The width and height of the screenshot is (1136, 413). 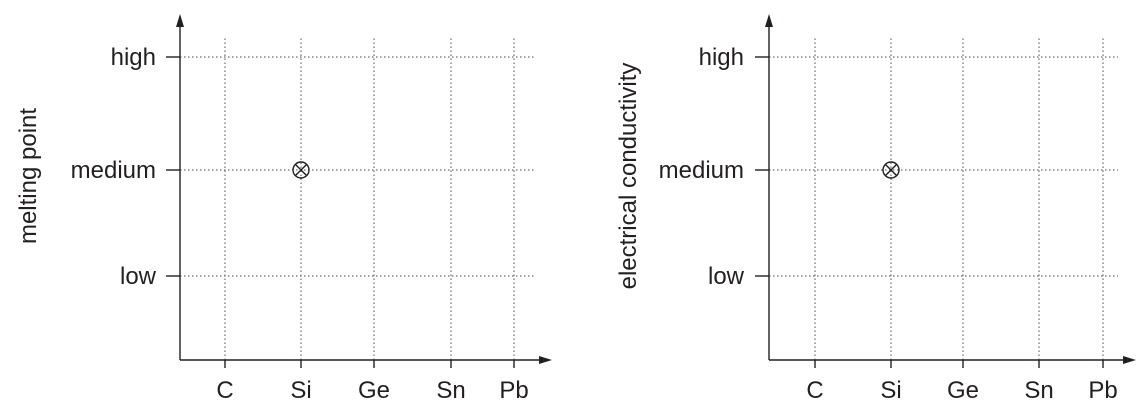 I want to click on y-axis-title: electrical conductivity, so click(x=628, y=176).